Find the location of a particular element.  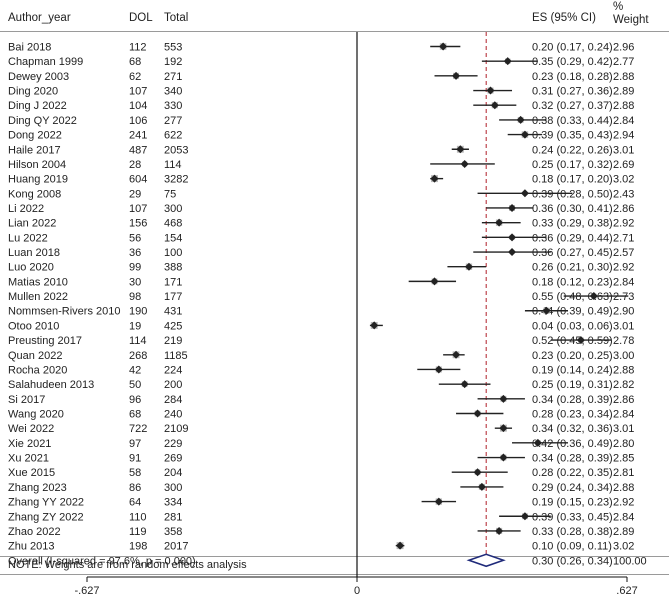

study-dol: 62 is located at coordinates (135, 77).